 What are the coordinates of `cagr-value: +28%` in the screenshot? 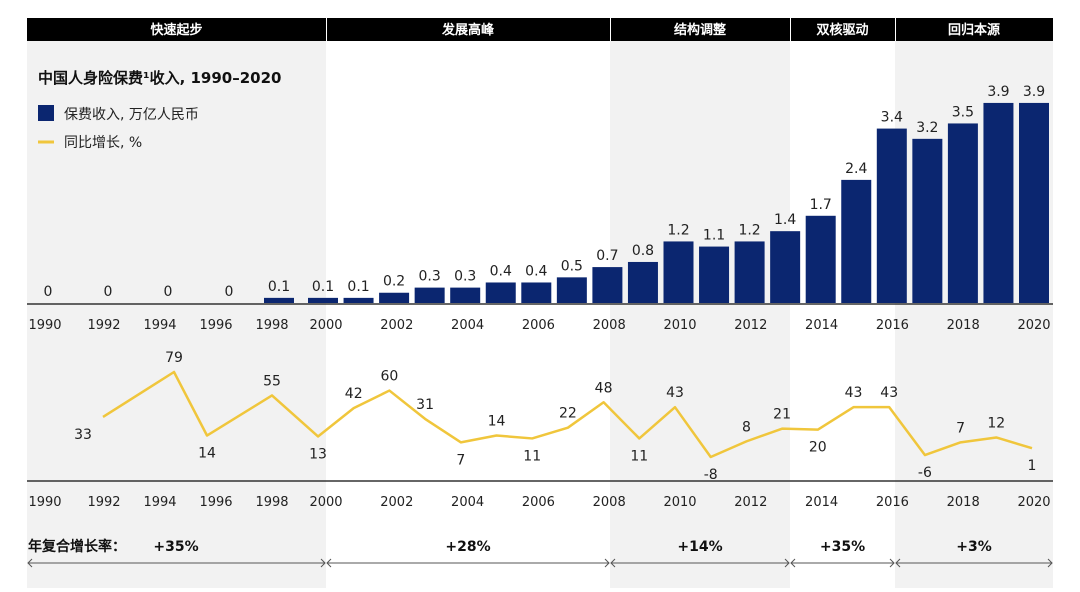 It's located at (467, 547).